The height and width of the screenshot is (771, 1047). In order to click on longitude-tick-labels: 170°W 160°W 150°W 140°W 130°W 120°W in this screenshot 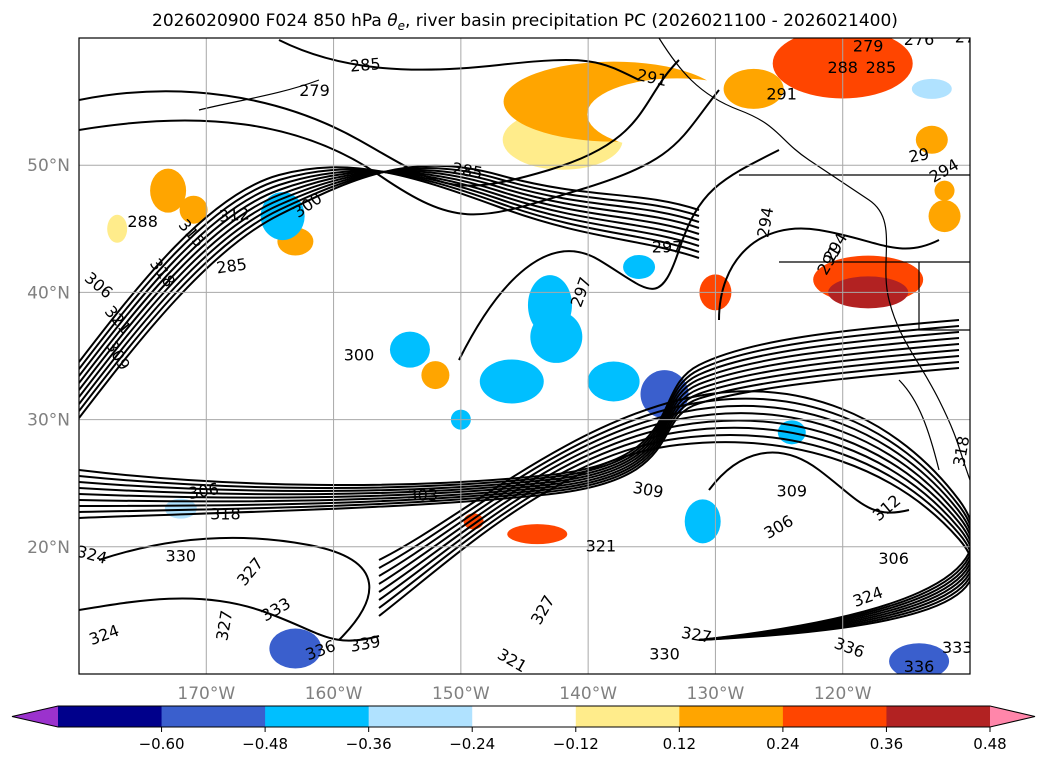, I will do `click(524, 694)`.